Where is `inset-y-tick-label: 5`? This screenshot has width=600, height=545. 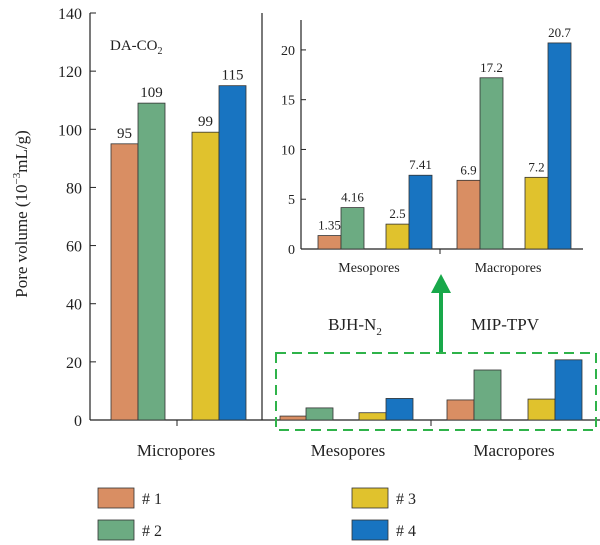 inset-y-tick-label: 5 is located at coordinates (291, 200).